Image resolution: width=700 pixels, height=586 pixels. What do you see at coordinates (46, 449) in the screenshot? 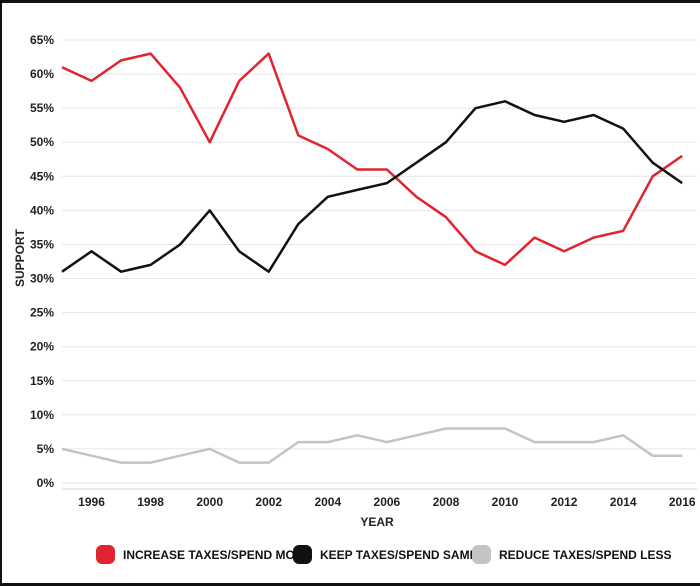
I see `y-tick-label: 5%` at bounding box center [46, 449].